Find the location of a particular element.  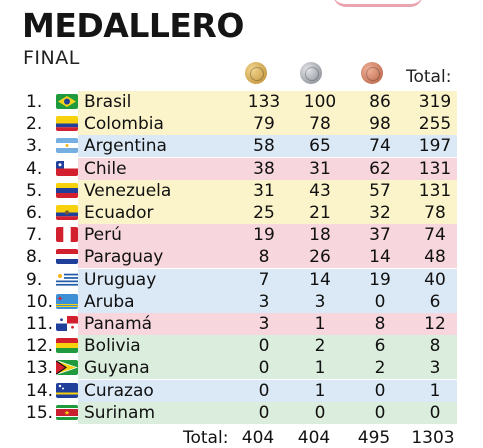

gold-count: 38 is located at coordinates (264, 168).